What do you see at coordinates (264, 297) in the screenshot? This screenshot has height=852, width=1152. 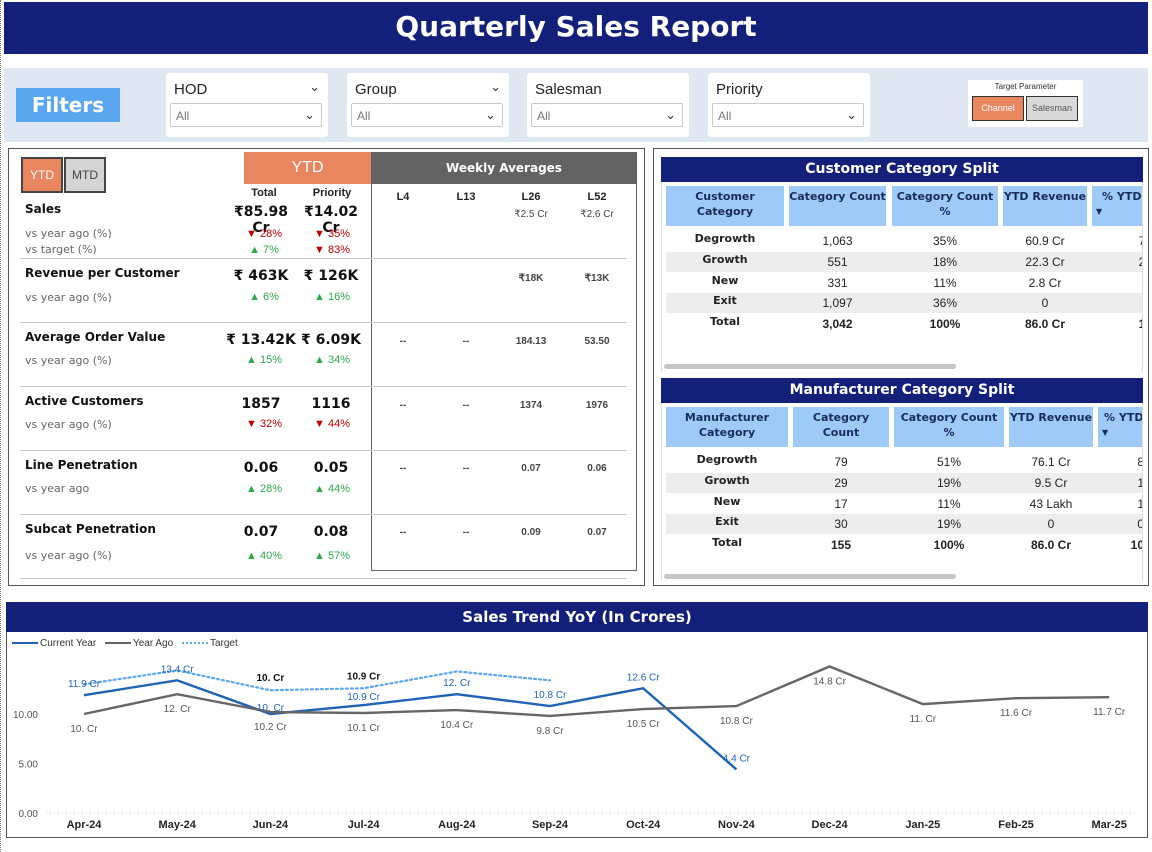 I see `change-indicator: ▲ 6%` at bounding box center [264, 297].